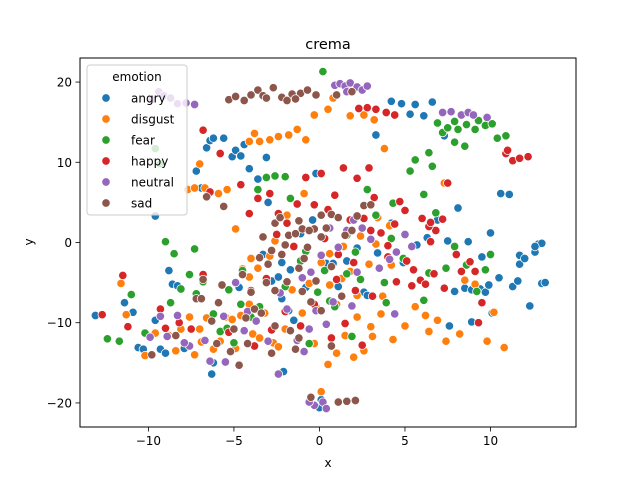  What do you see at coordinates (143, 141) in the screenshot?
I see `legend-label-fear: fear` at bounding box center [143, 141].